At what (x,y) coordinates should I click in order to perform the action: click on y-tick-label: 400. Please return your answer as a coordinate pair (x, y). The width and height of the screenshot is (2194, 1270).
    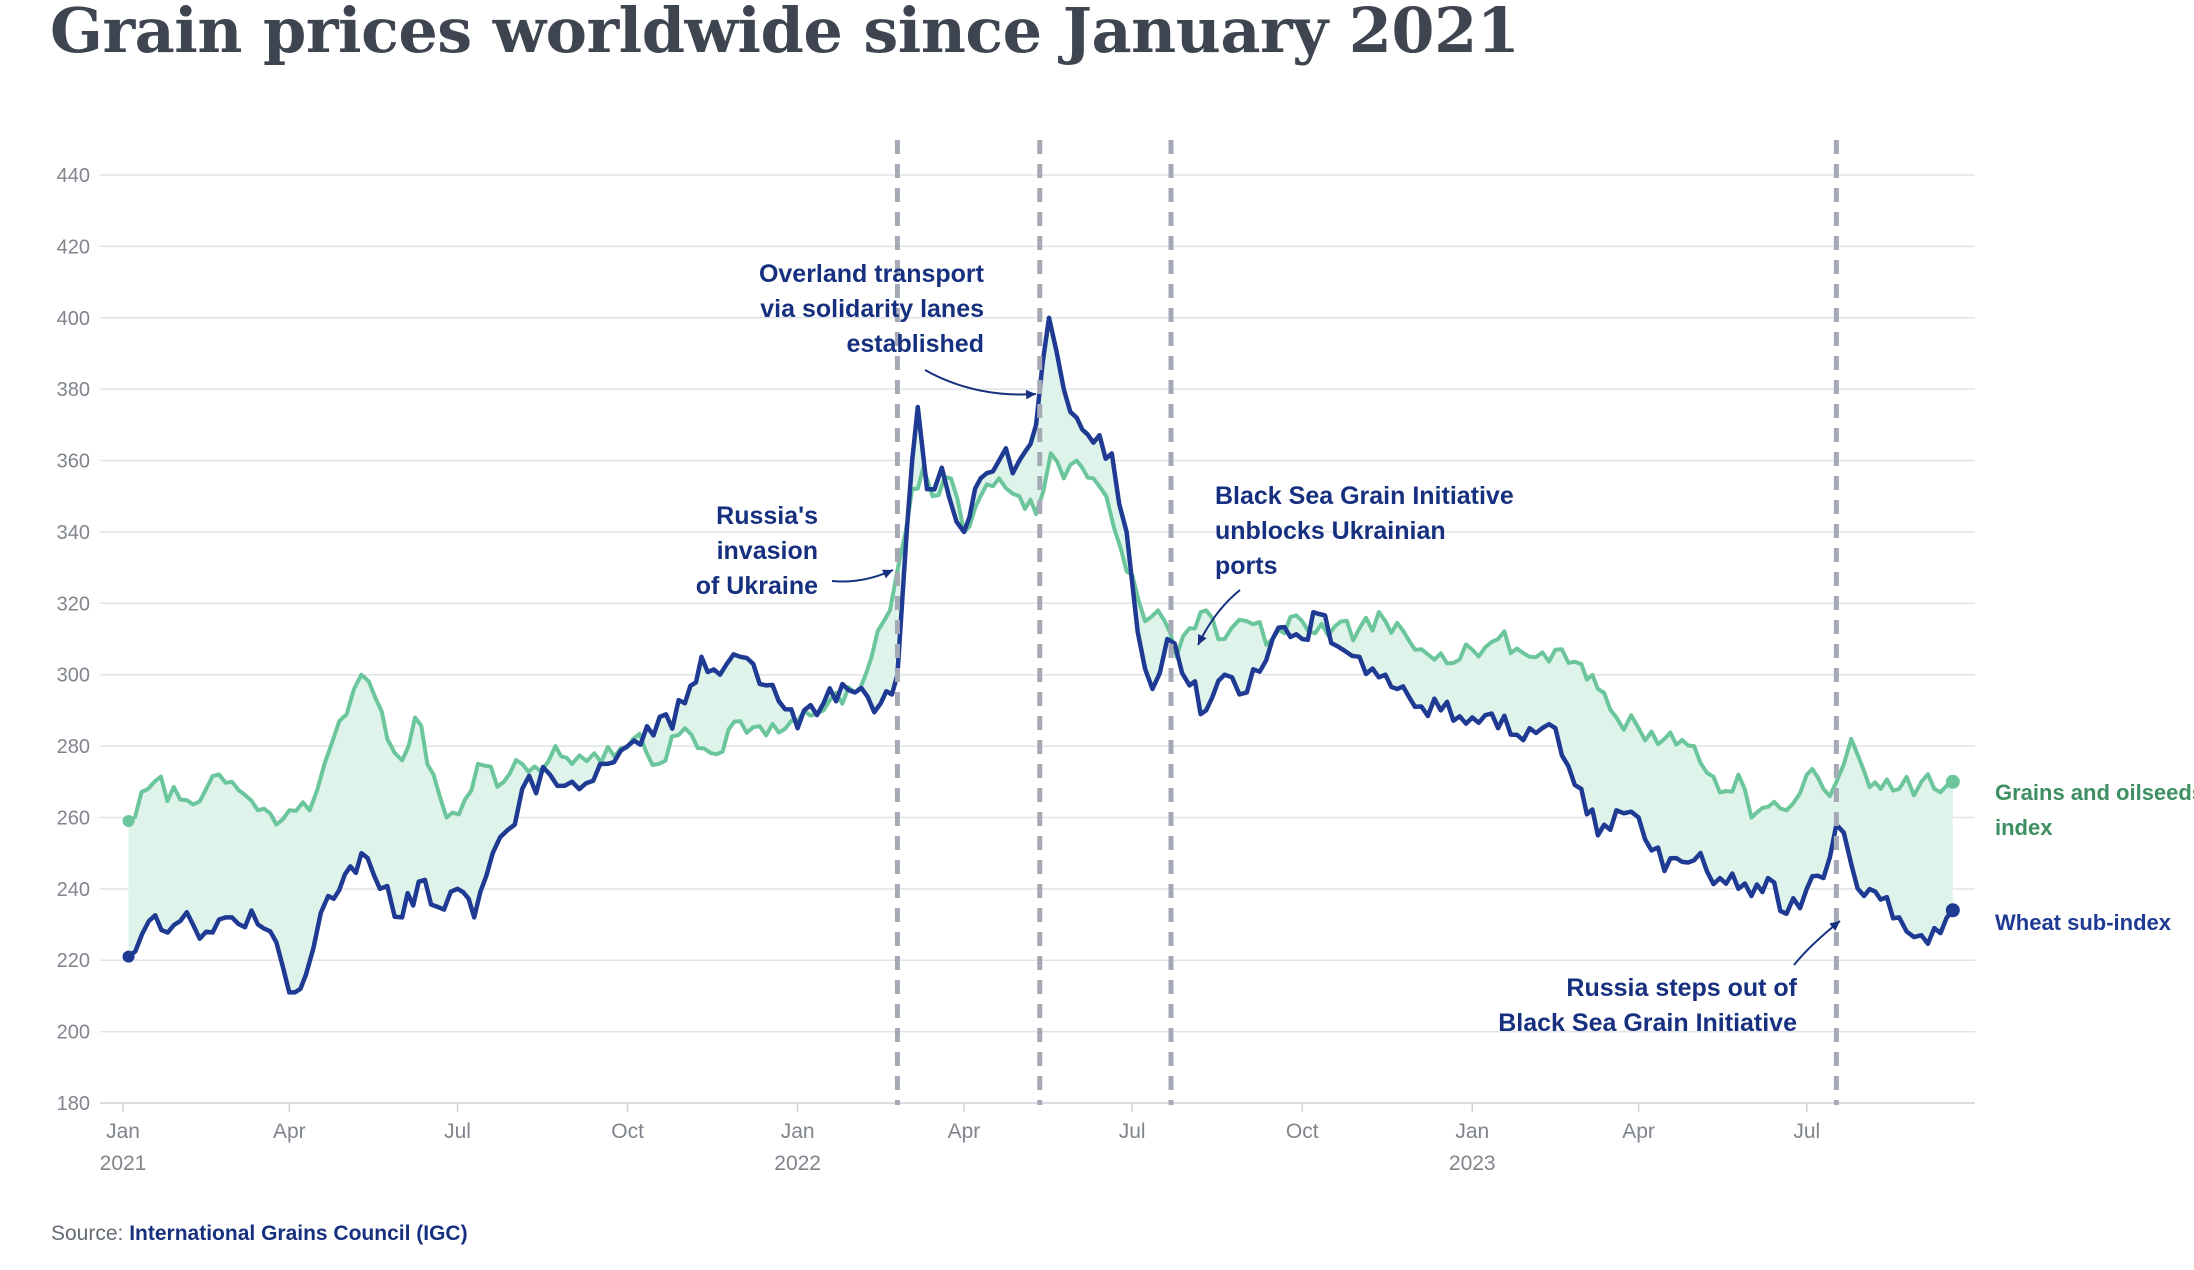
    Looking at the image, I should click on (73, 319).